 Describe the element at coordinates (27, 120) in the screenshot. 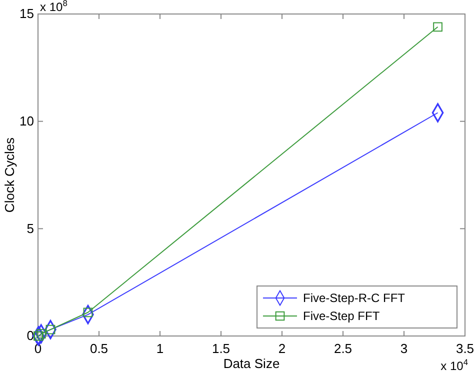

I see `y-tick-label: 10` at that location.